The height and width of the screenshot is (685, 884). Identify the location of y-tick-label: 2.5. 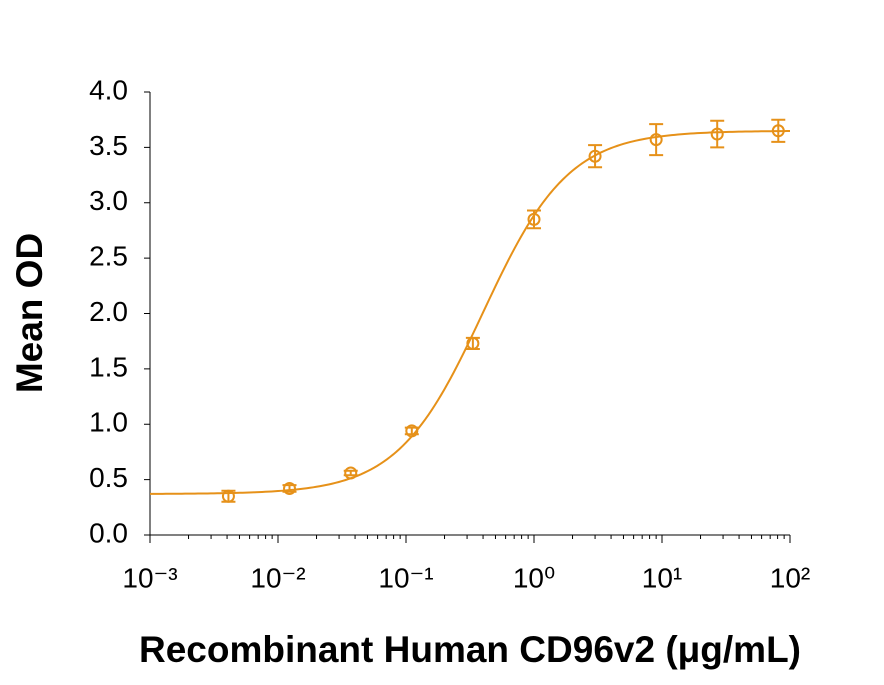
(108, 256).